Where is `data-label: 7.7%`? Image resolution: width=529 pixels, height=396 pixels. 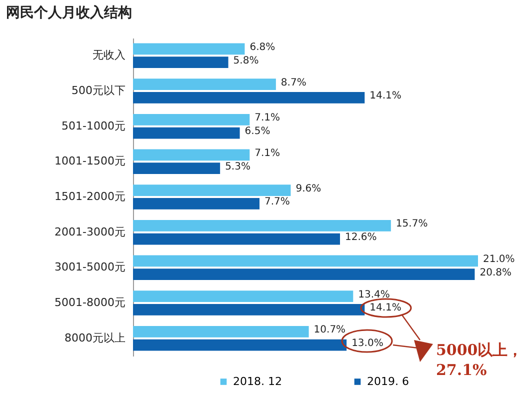 data-label: 7.7% is located at coordinates (277, 202).